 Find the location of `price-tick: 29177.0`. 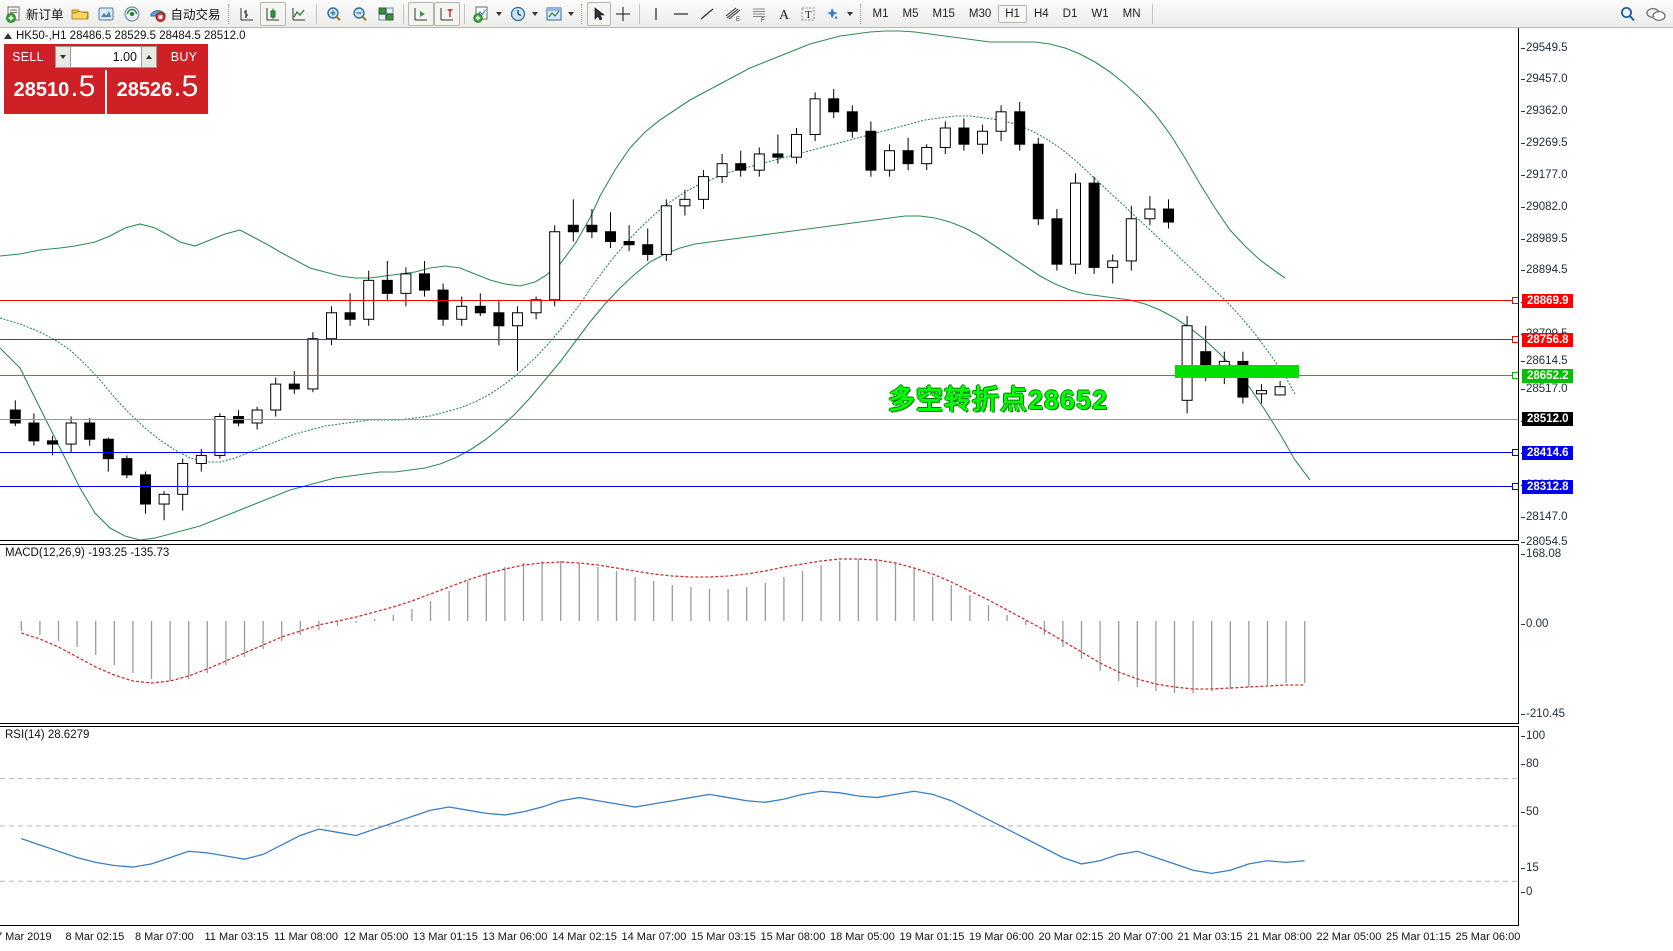

price-tick: 29177.0 is located at coordinates (1544, 175).